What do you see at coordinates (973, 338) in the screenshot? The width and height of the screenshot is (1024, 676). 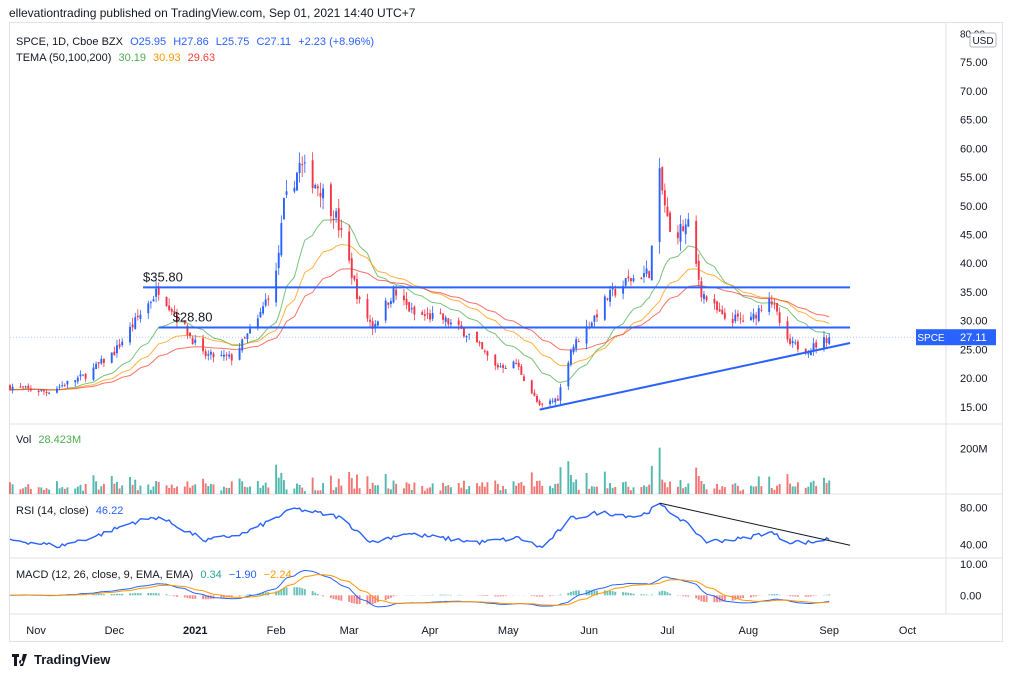 I see `last-price-value: 27.11` at bounding box center [973, 338].